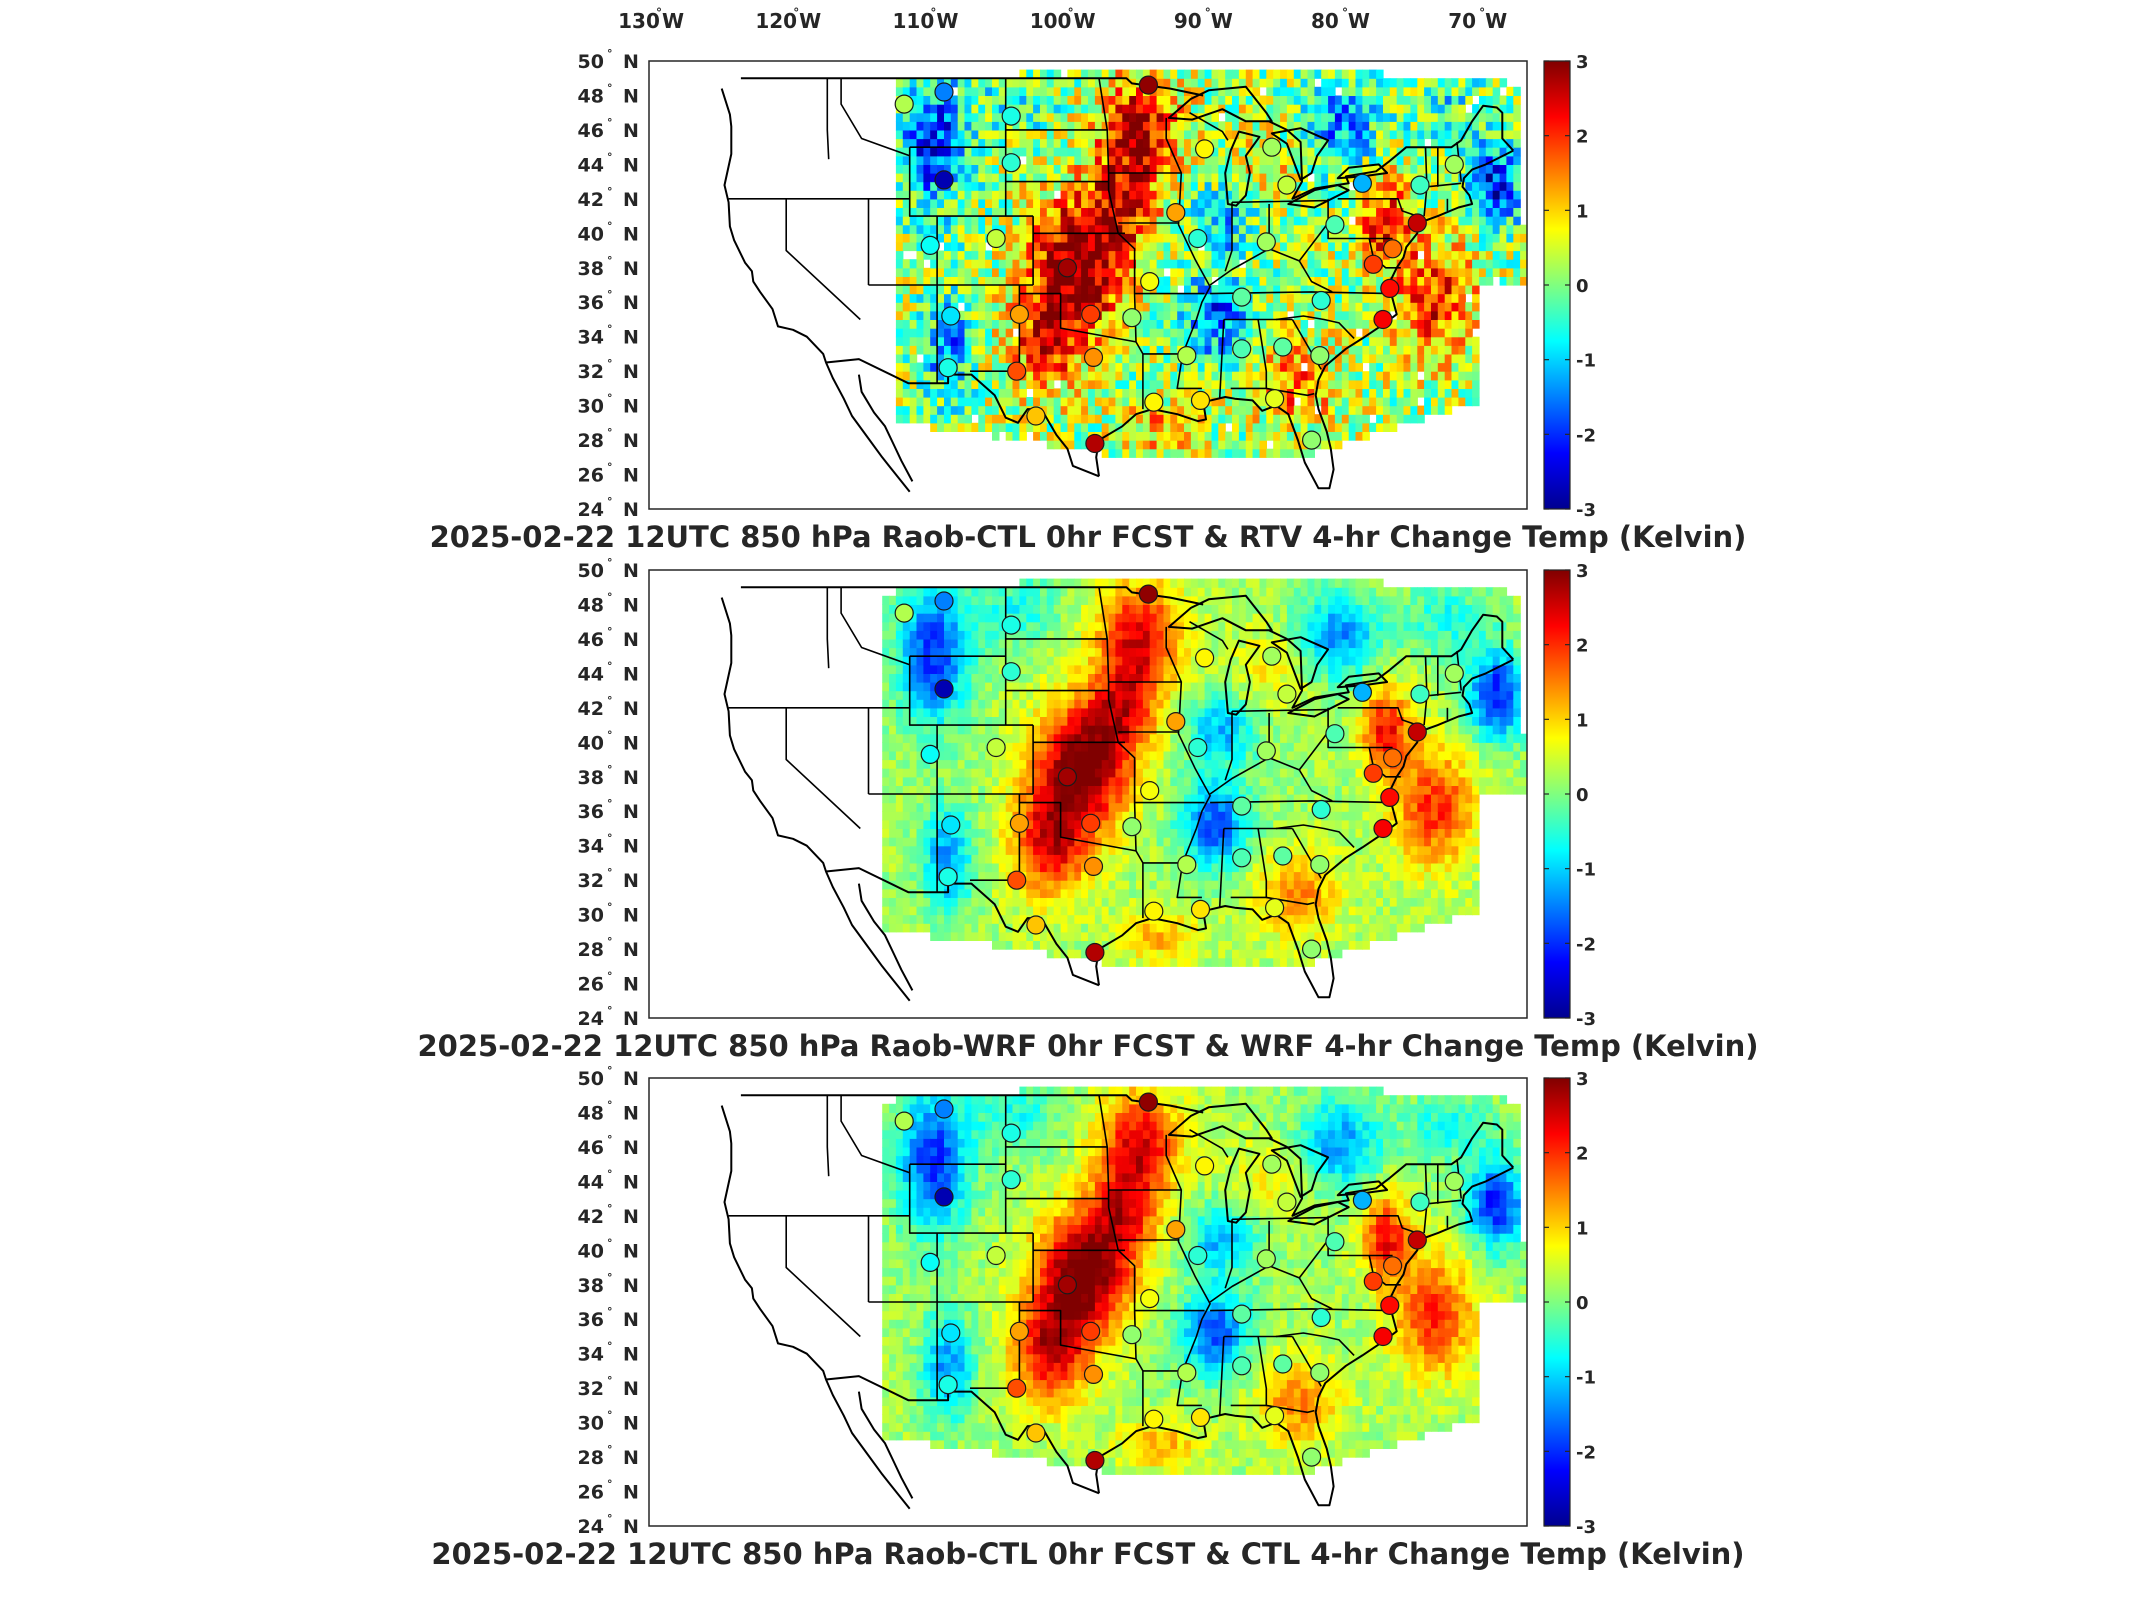  I want to click on lake-erie, so click(1318, 1213).